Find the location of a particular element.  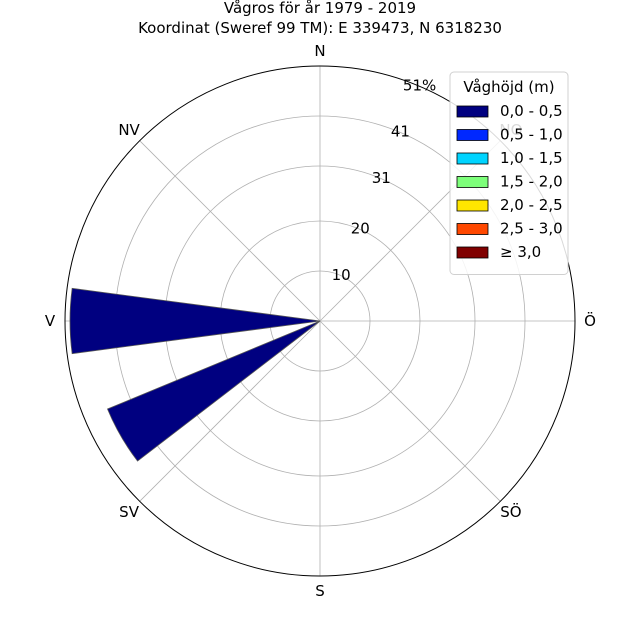

legend-label: 1,0 - 1,5 is located at coordinates (531, 158).